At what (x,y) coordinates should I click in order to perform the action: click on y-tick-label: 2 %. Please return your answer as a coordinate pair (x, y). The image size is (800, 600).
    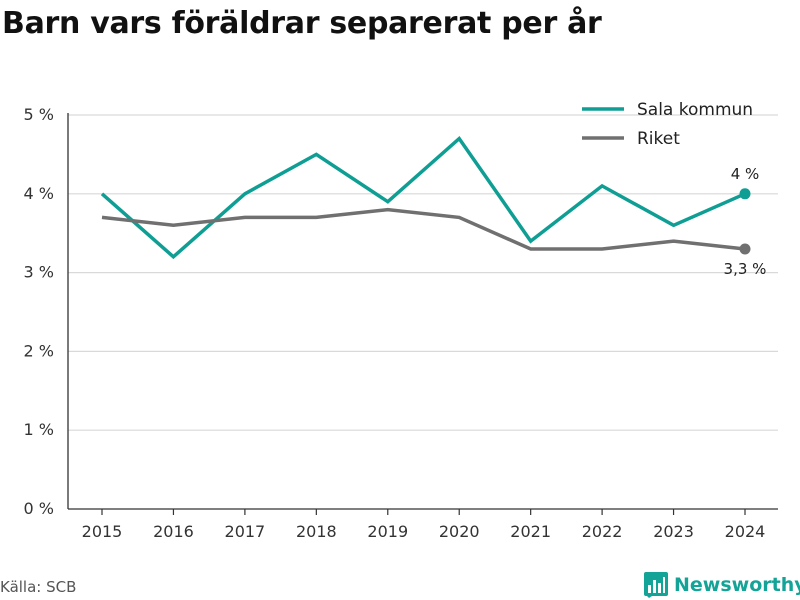
    Looking at the image, I should click on (39, 350).